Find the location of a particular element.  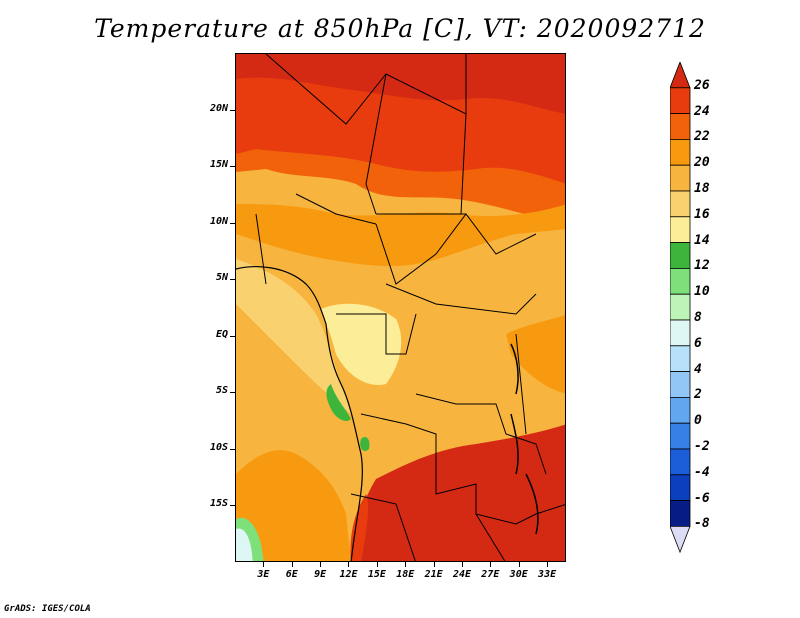

colorbar-level-label: 18 is located at coordinates (702, 188).